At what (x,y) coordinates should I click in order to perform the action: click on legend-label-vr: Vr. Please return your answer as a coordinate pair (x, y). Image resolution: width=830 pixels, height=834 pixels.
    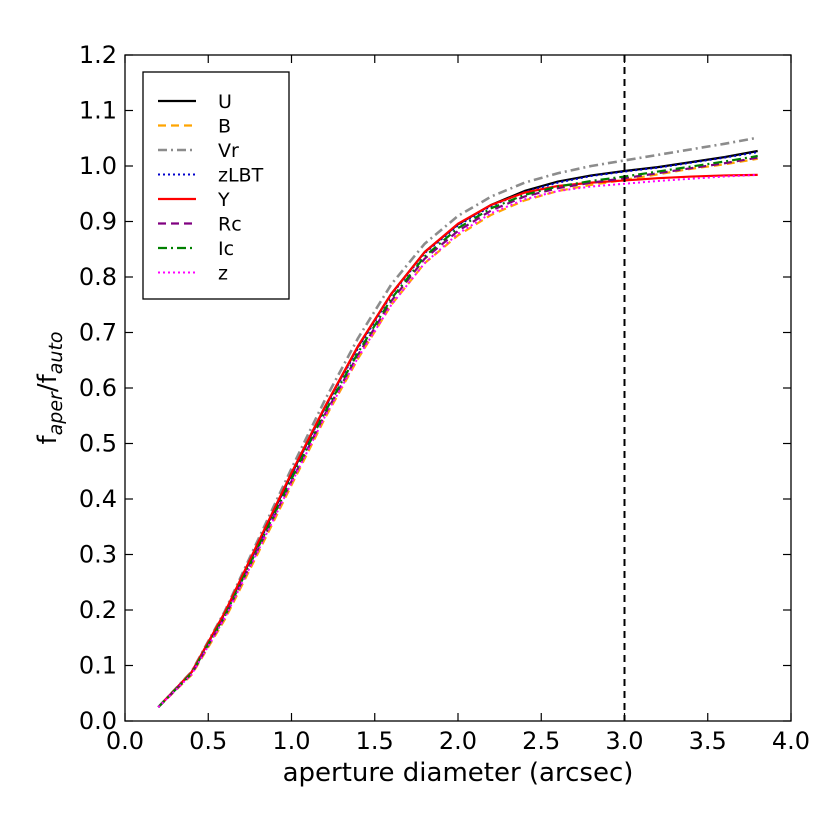
    Looking at the image, I should click on (228, 151).